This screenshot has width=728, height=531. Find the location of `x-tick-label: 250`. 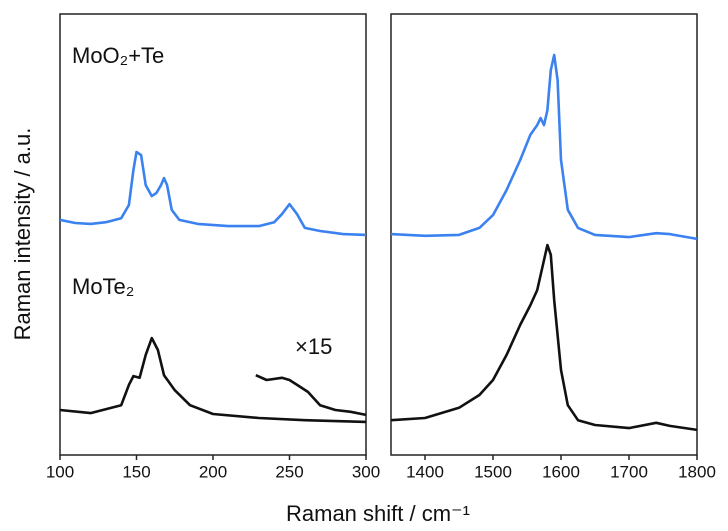

x-tick-label: 250 is located at coordinates (289, 471).